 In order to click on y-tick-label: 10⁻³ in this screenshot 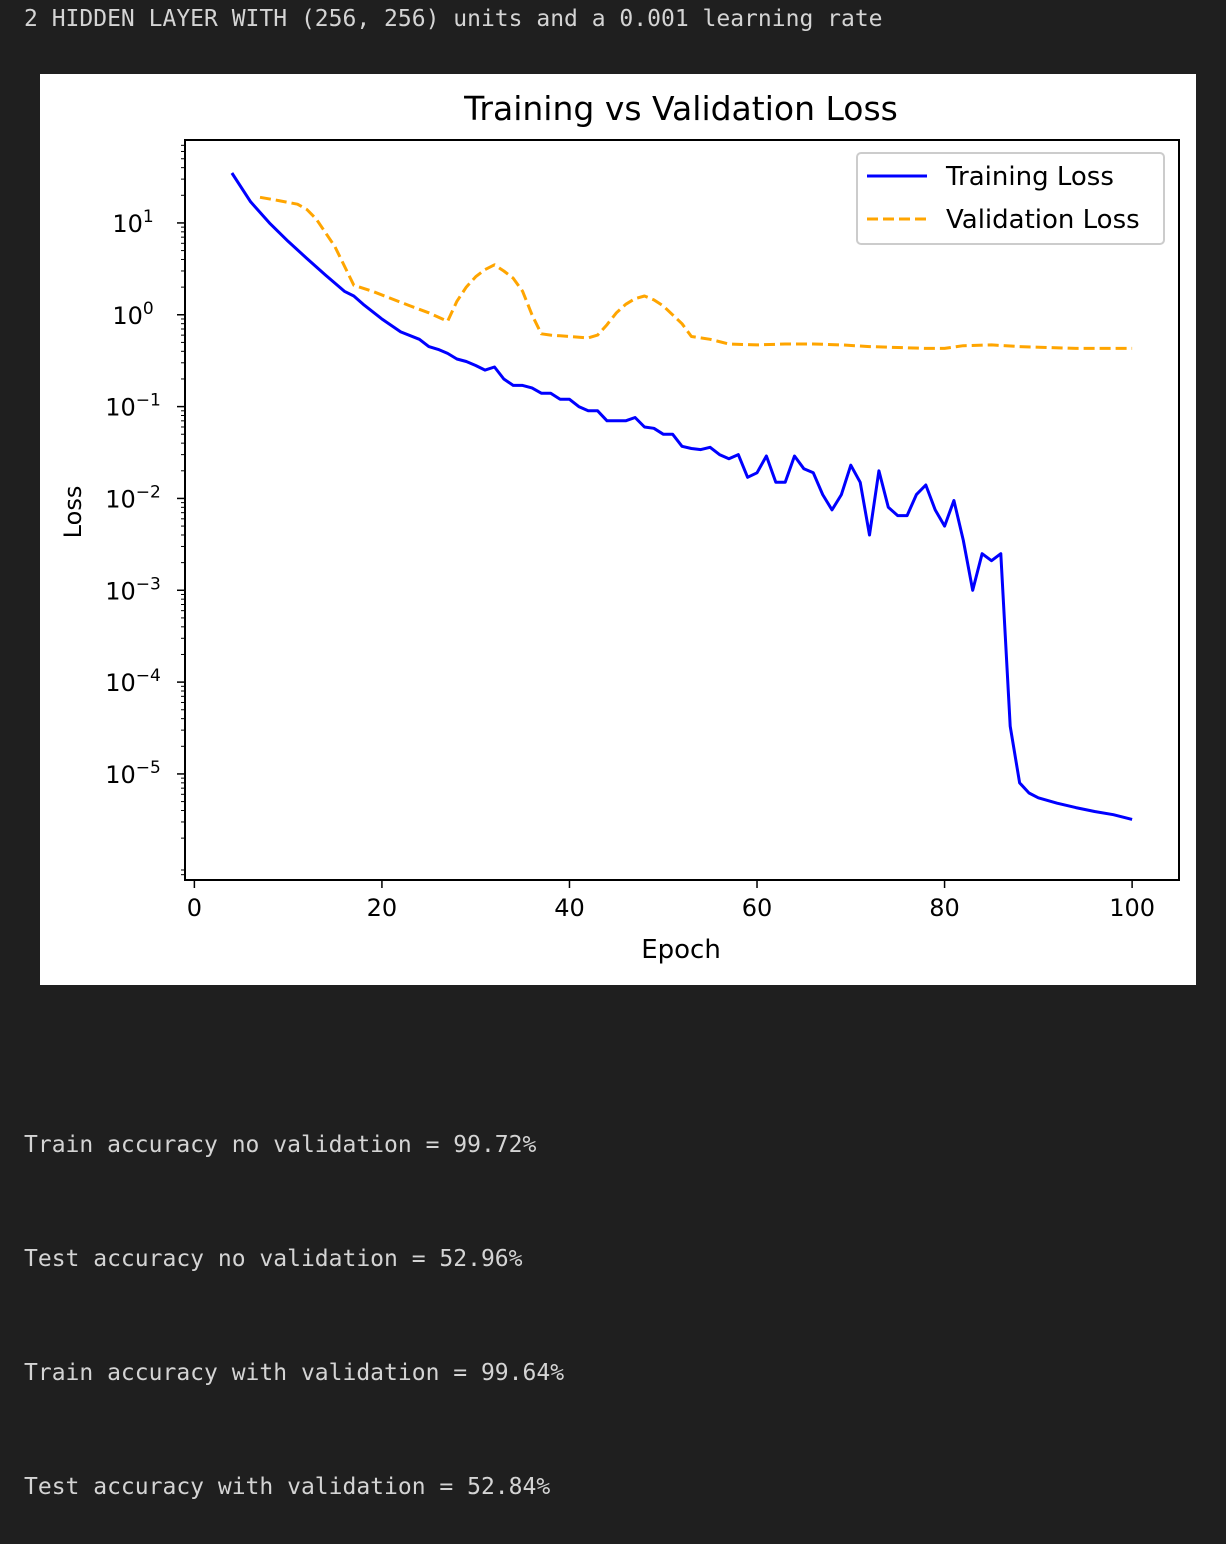, I will do `click(133, 589)`.